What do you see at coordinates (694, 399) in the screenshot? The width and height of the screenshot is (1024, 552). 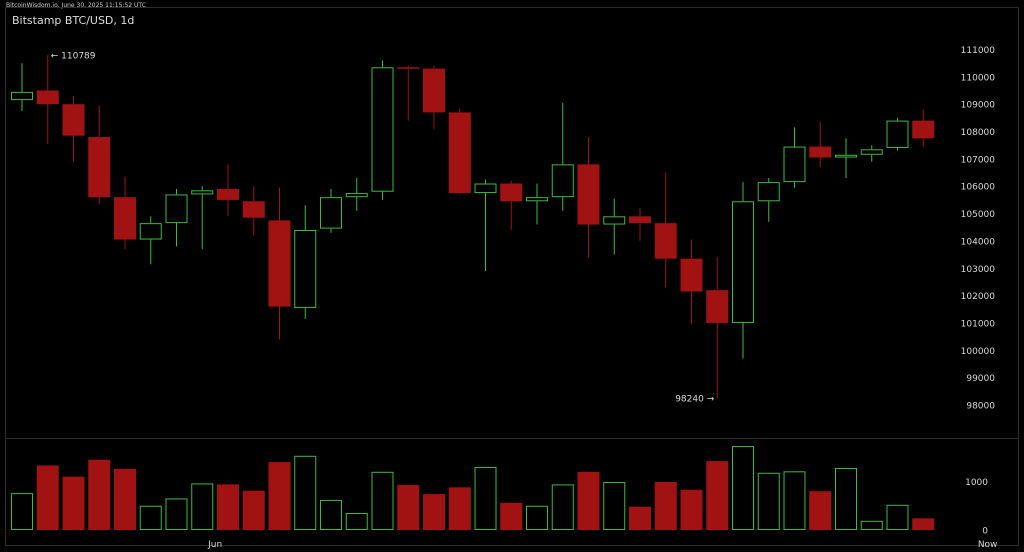 I see `extreme-price-label: 98240 →` at bounding box center [694, 399].